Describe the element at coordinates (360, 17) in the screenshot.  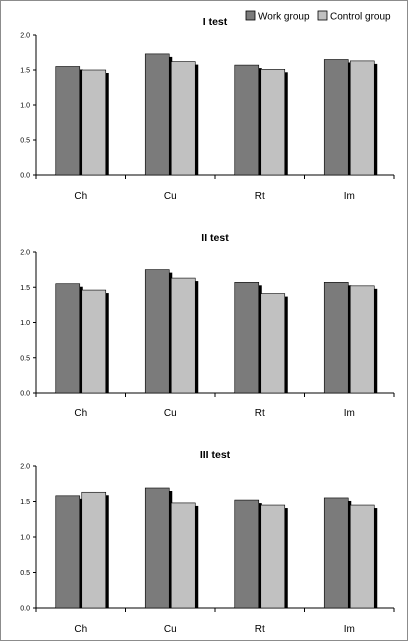
I see `legend-label-control: Control group` at that location.